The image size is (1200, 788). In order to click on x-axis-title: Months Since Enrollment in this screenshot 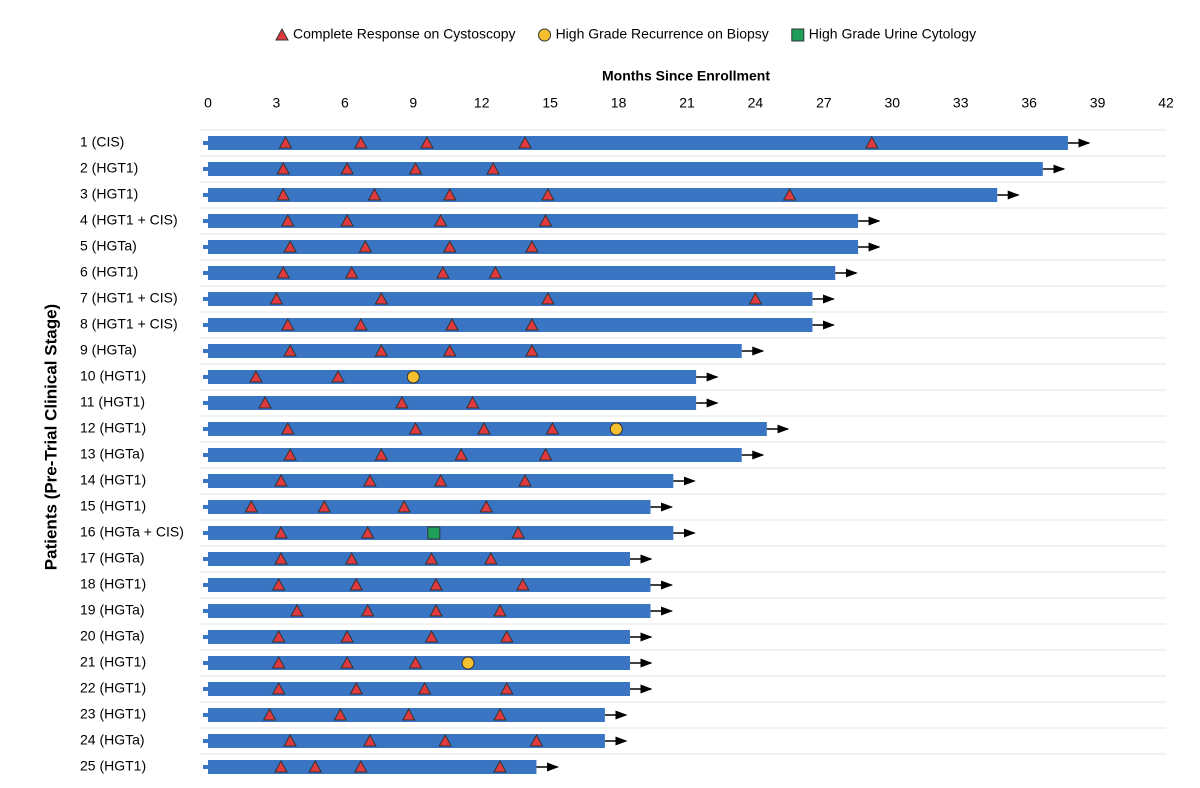, I will do `click(686, 76)`.